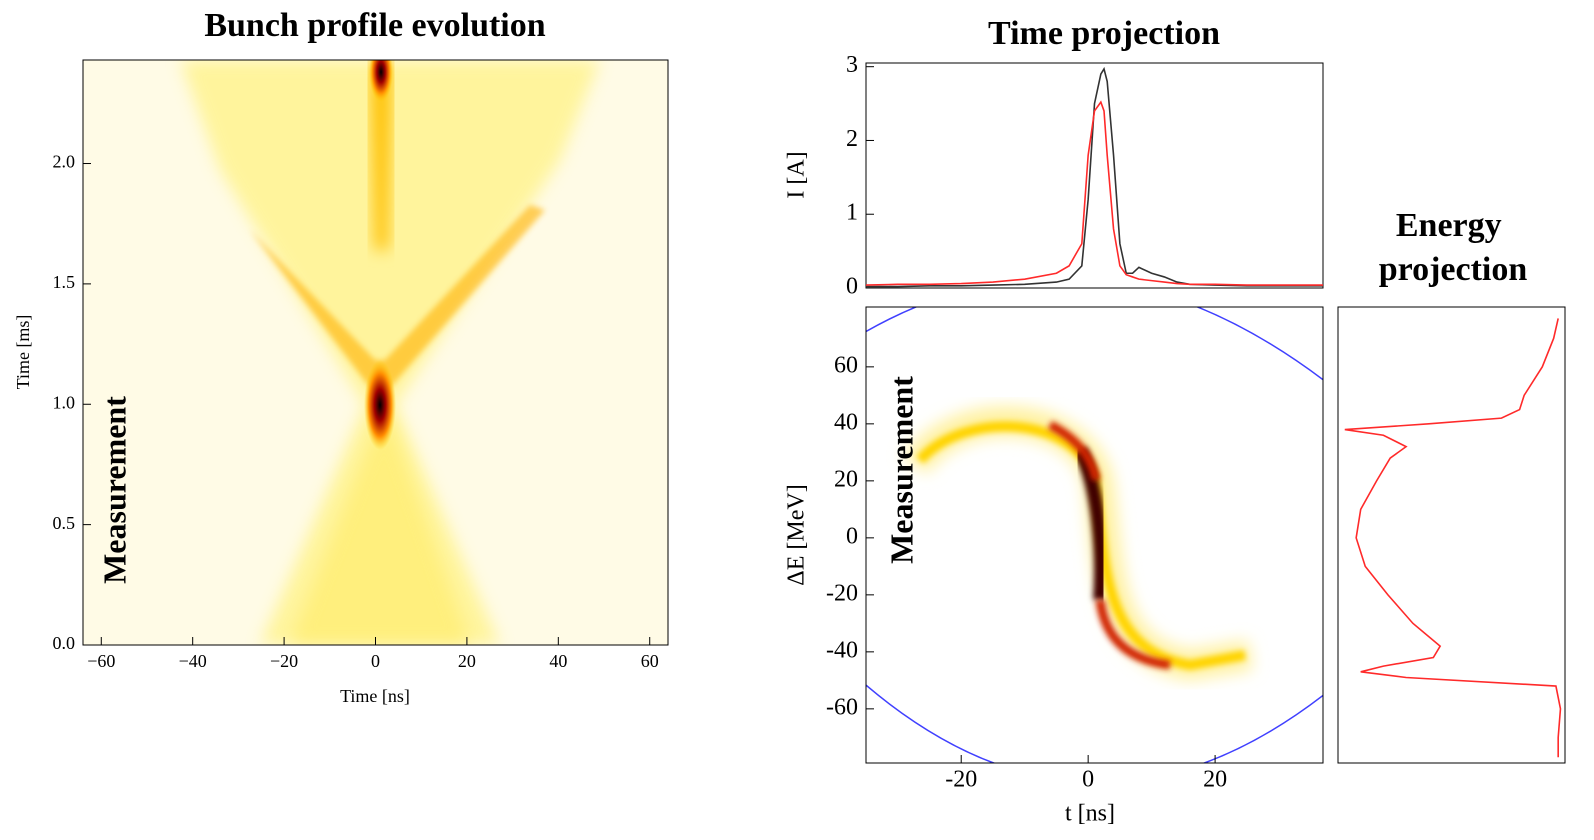 The height and width of the screenshot is (840, 1594). I want to click on title-line: Energy, so click(1453, 225).